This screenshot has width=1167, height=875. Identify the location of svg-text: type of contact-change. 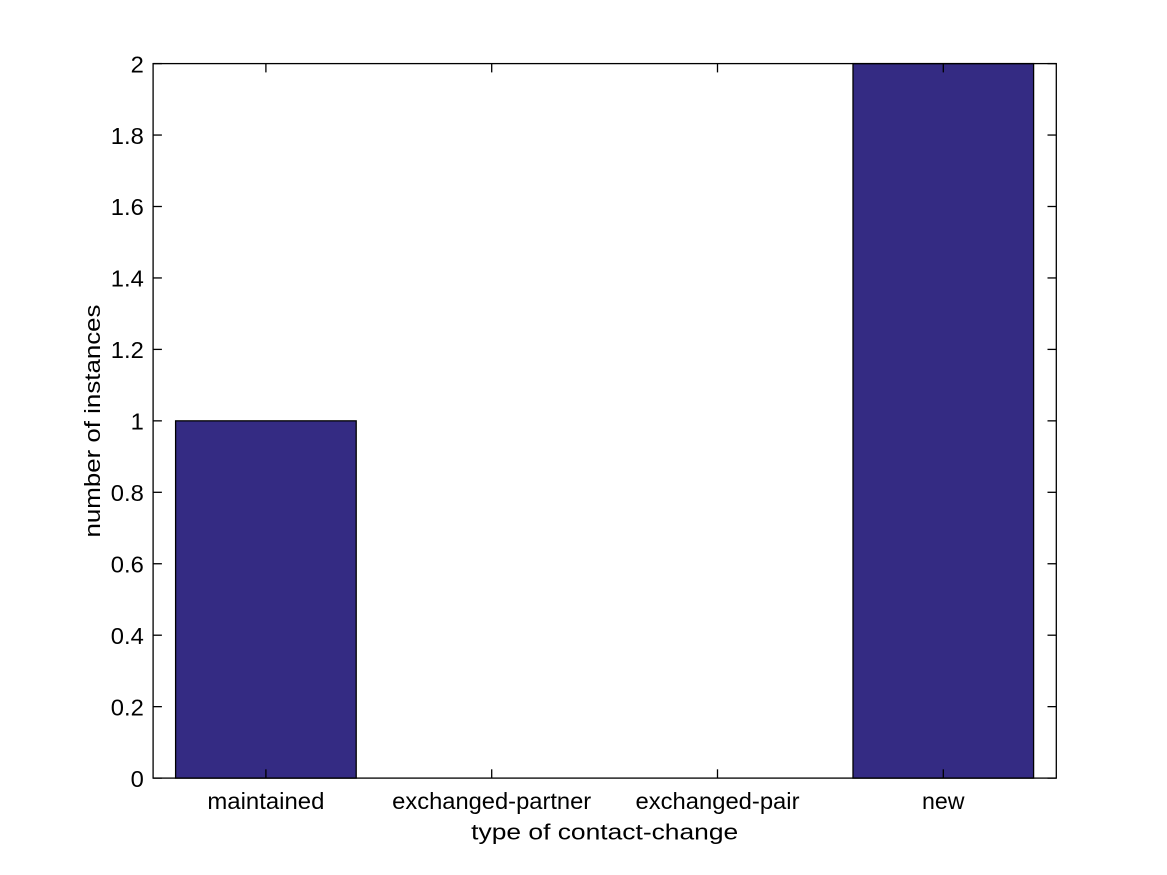
(604, 832).